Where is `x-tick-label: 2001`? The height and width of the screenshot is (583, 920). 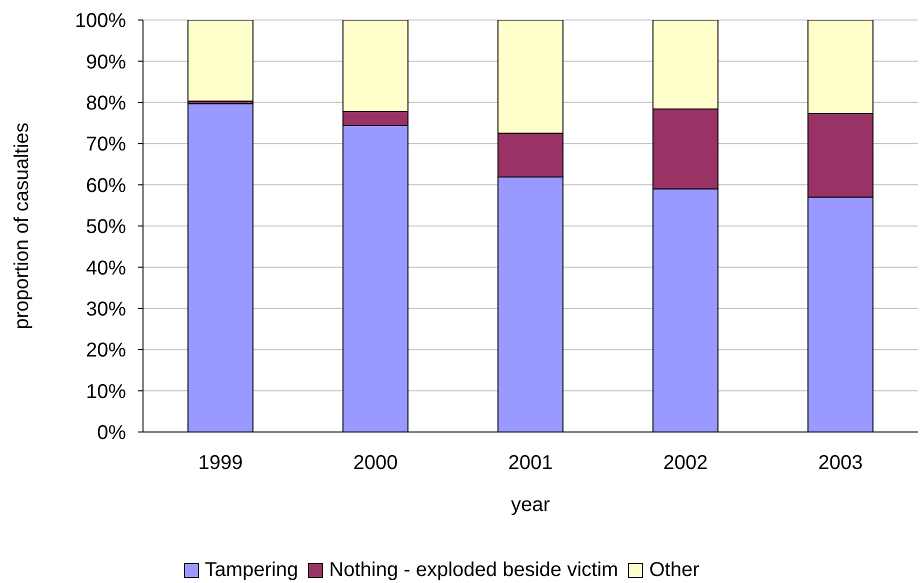 x-tick-label: 2001 is located at coordinates (530, 463).